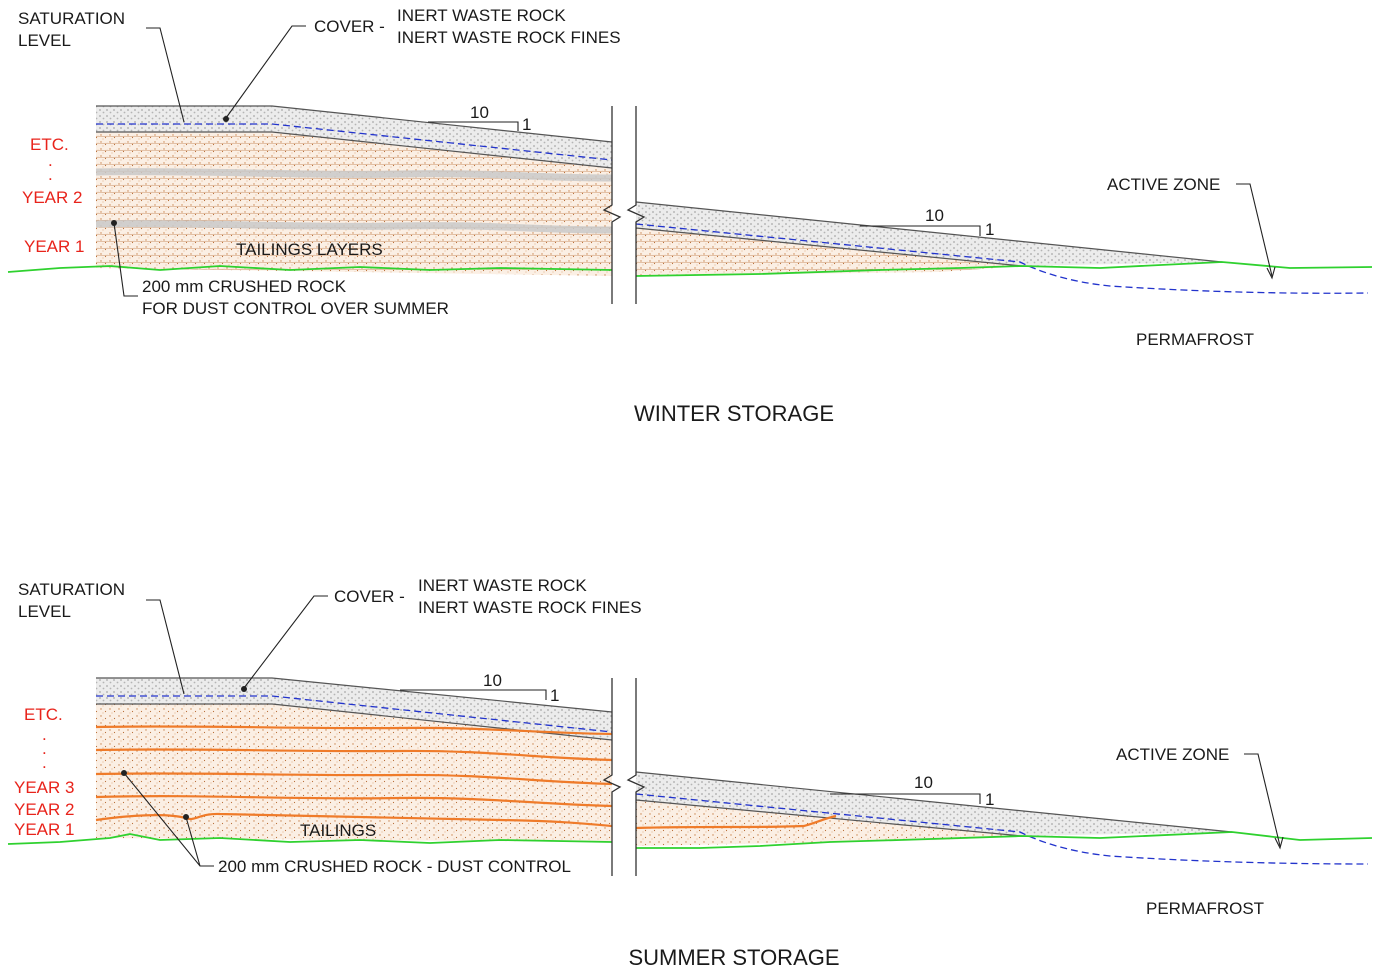 Image resolution: width=1378 pixels, height=976 pixels. What do you see at coordinates (165, 75) in the screenshot?
I see `winter-saturation-leader` at bounding box center [165, 75].